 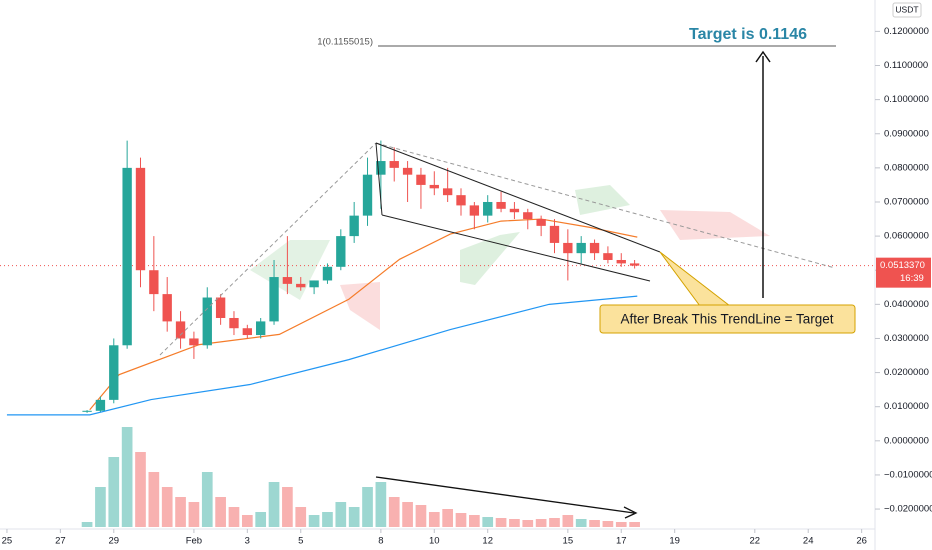 I want to click on x-tick-label: 12, so click(x=487, y=541).